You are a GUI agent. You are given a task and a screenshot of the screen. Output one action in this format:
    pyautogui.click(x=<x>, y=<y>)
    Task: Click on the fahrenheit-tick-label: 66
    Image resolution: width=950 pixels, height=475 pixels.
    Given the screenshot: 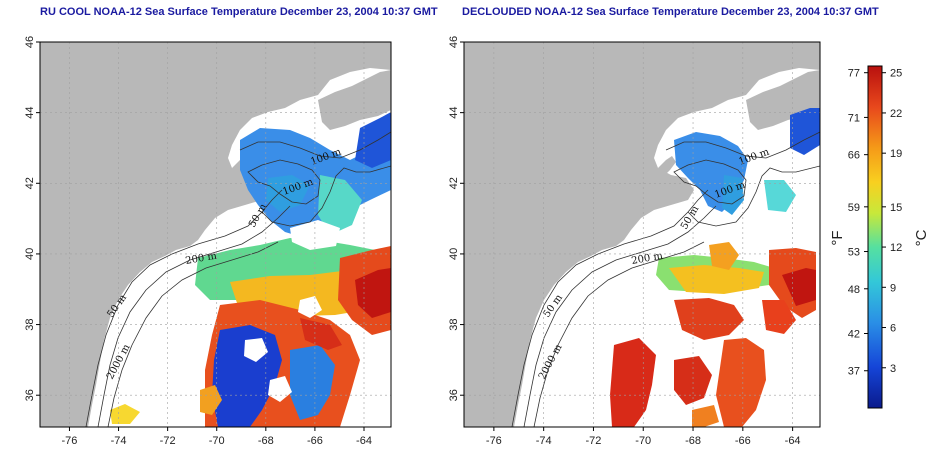 What is the action you would take?
    pyautogui.click(x=854, y=156)
    